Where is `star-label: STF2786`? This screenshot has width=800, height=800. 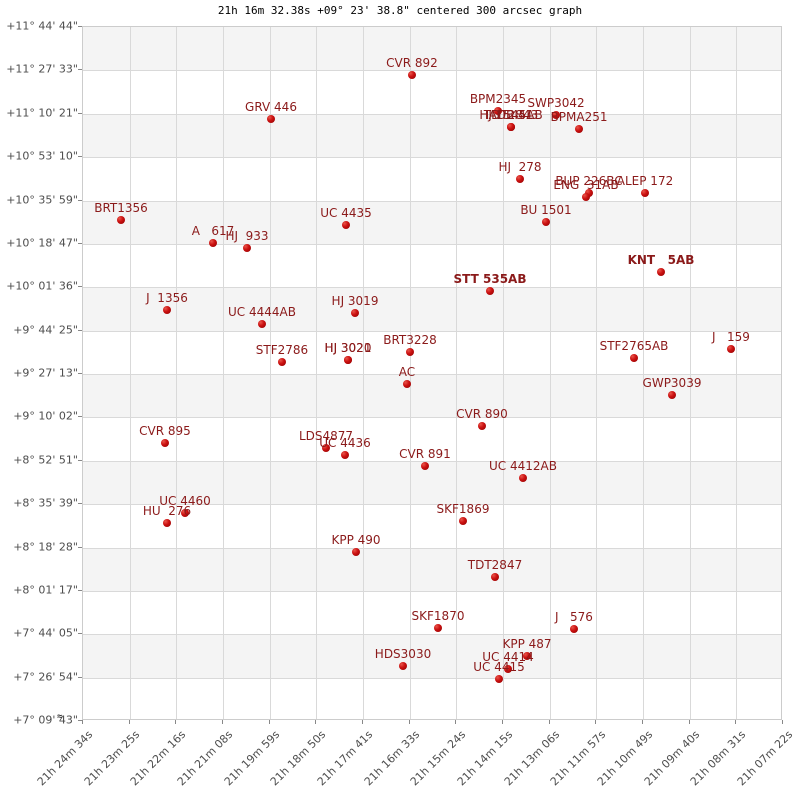
star-label: STF2786 is located at coordinates (282, 350).